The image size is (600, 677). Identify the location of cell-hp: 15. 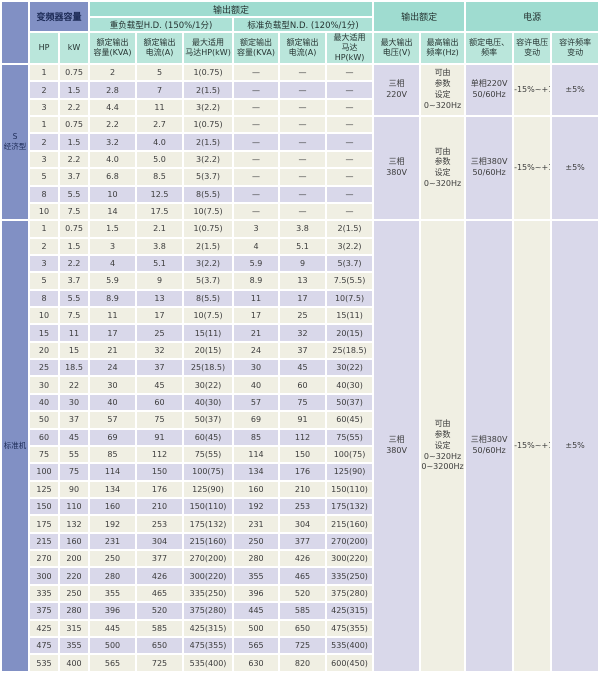
(44, 333).